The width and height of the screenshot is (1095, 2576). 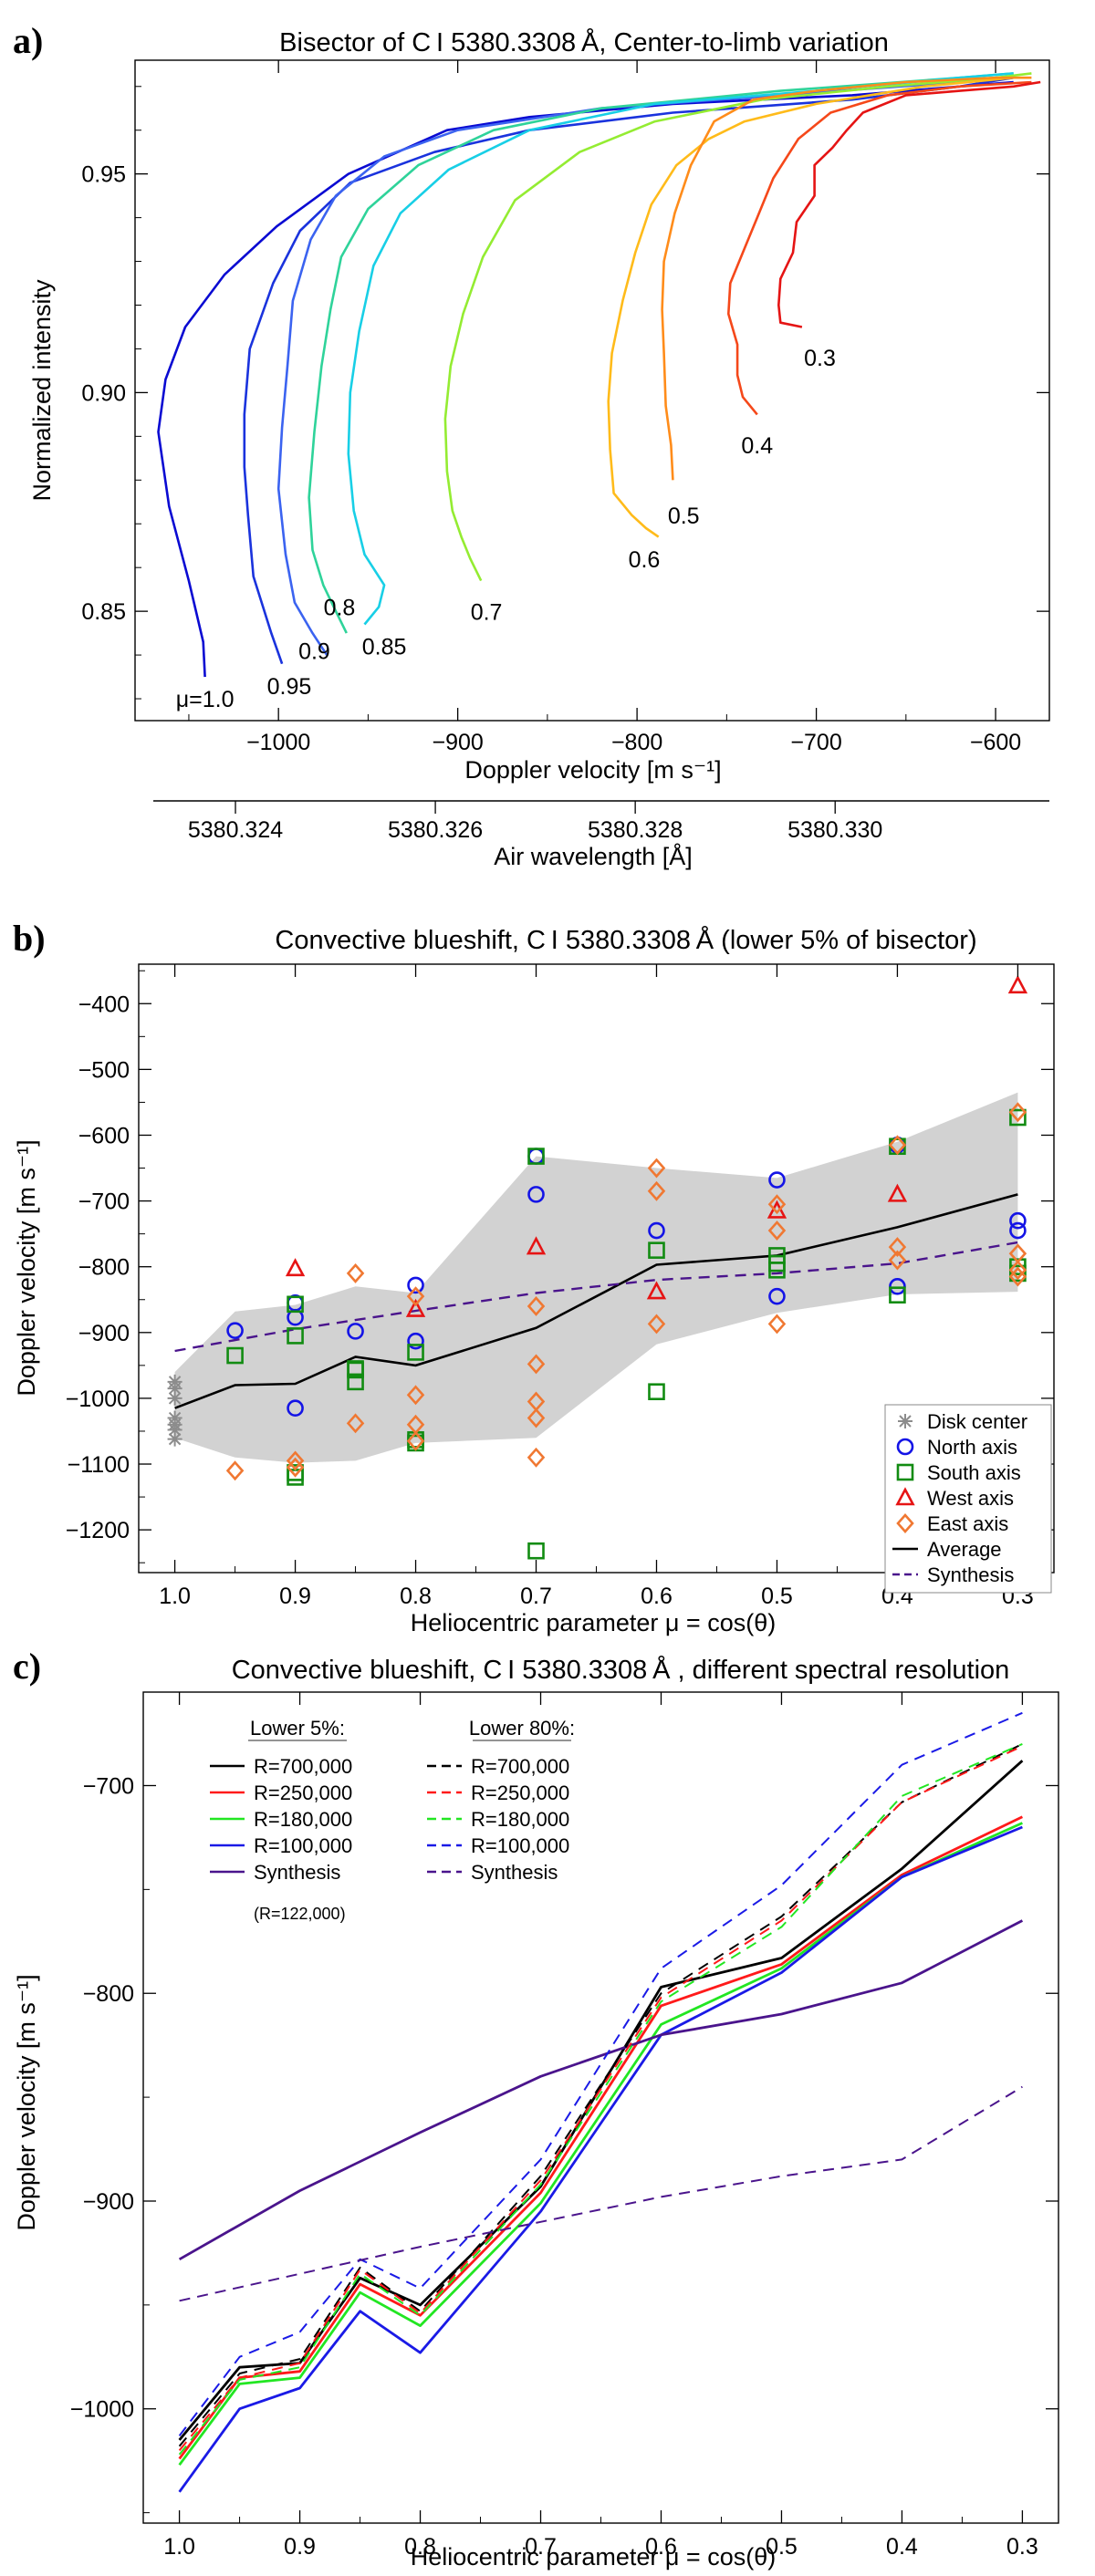 What do you see at coordinates (520, 1766) in the screenshot?
I see `legend-label-5: R=700,000` at bounding box center [520, 1766].